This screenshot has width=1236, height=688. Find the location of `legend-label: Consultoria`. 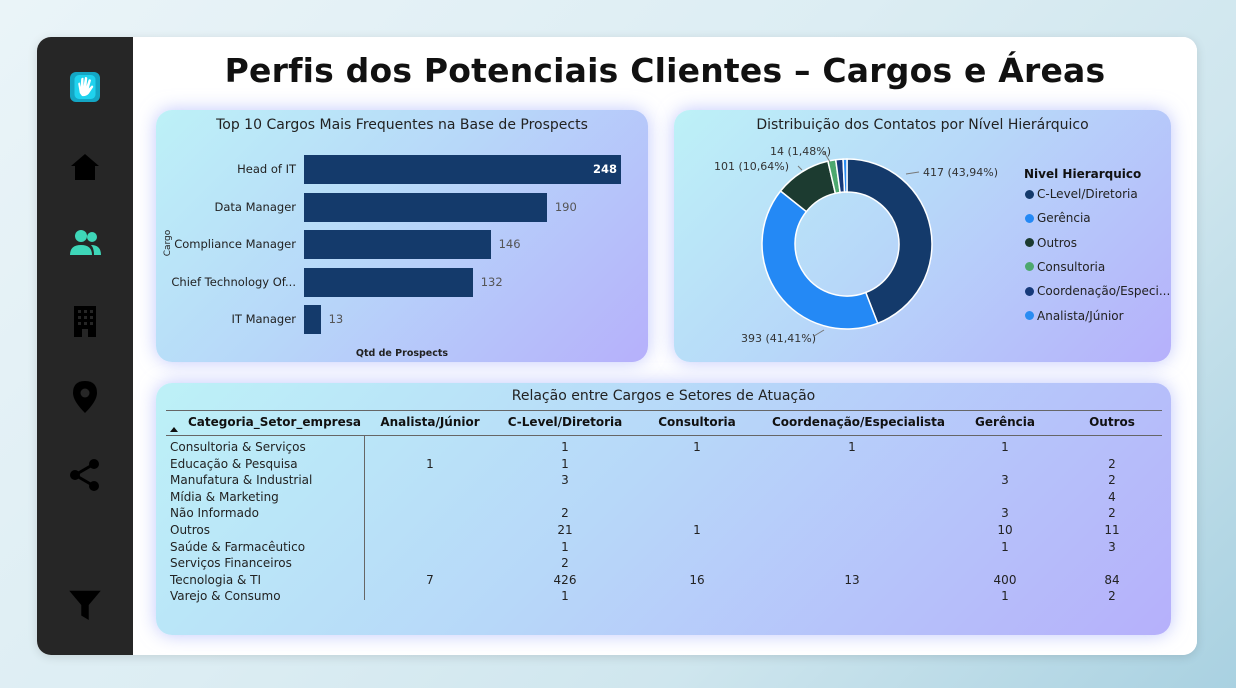

legend-label: Consultoria is located at coordinates (1071, 266).